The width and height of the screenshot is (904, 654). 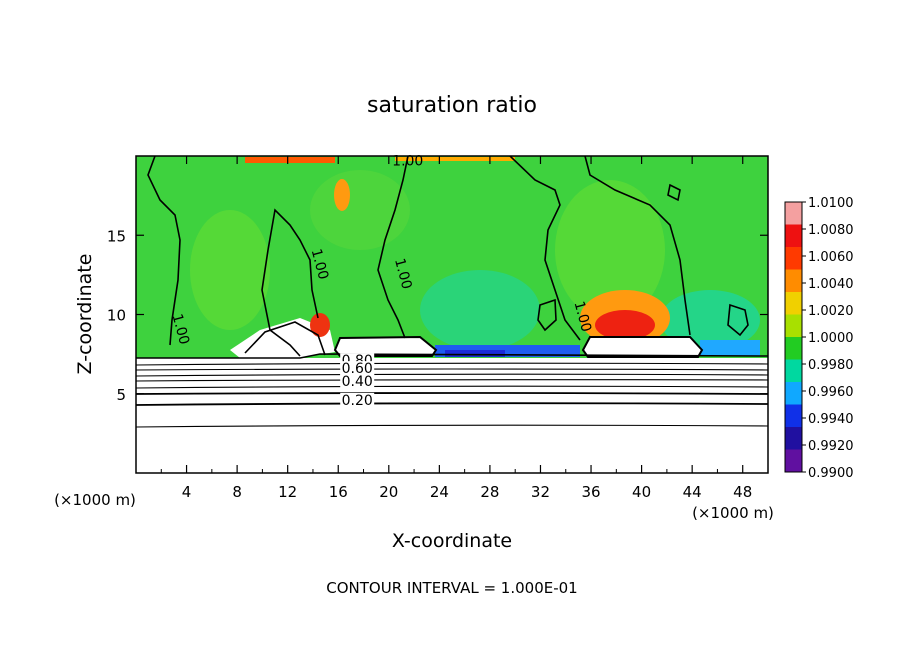 What do you see at coordinates (831, 284) in the screenshot?
I see `colorbar-label: 1.0040` at bounding box center [831, 284].